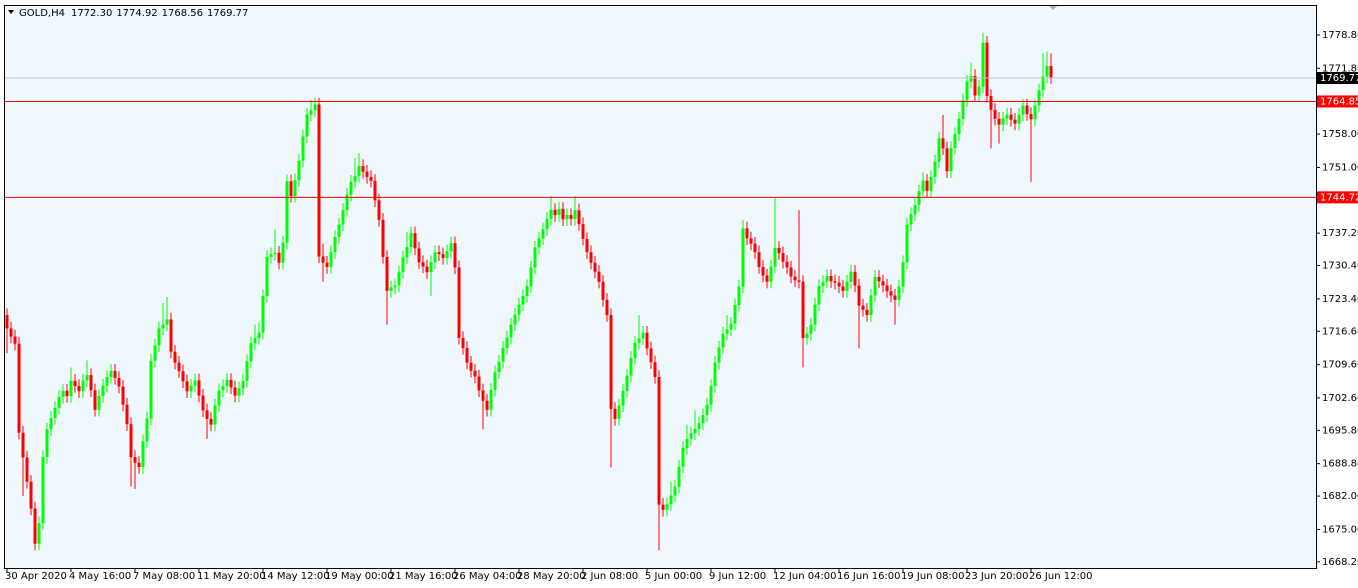 The width and height of the screenshot is (1358, 588). Describe the element at coordinates (609, 576) in the screenshot. I see `x-tick-label: 2 Jun 08:00` at that location.